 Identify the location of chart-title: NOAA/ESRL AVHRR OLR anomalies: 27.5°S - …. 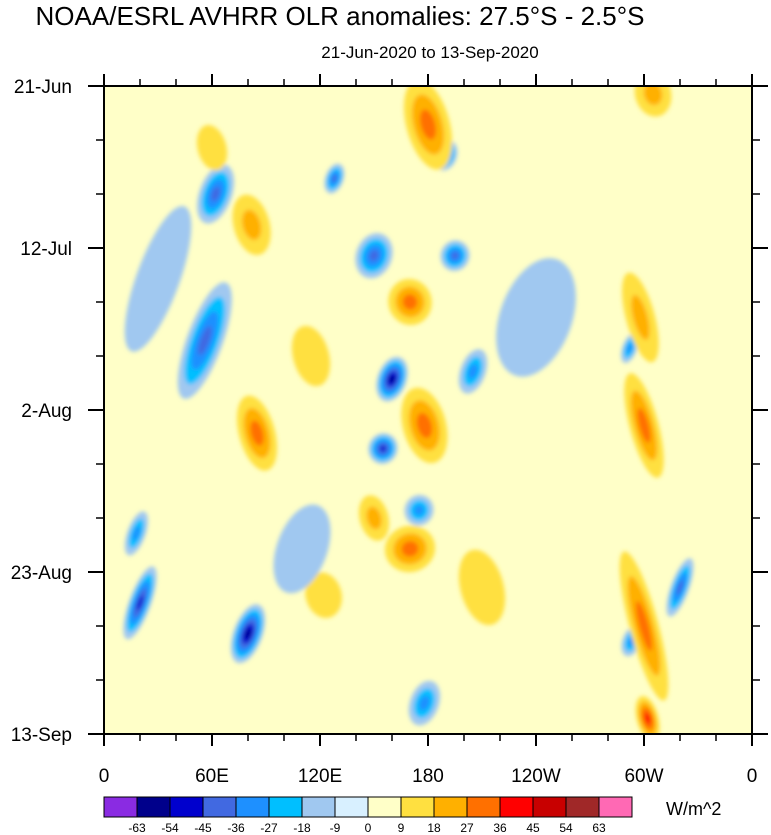
(340, 16).